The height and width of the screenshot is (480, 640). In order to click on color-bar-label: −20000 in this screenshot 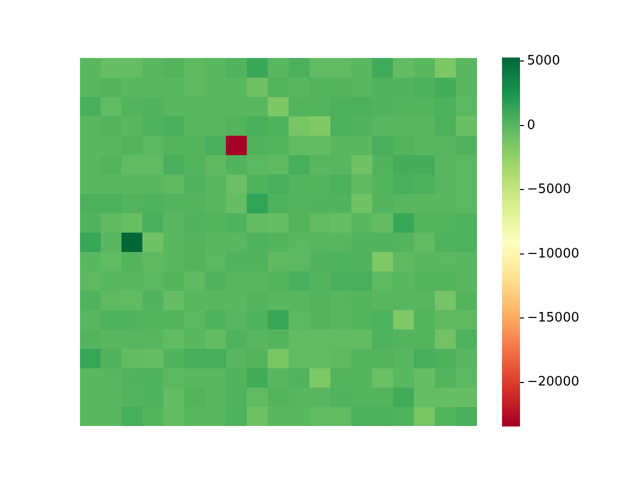, I will do `click(553, 382)`.